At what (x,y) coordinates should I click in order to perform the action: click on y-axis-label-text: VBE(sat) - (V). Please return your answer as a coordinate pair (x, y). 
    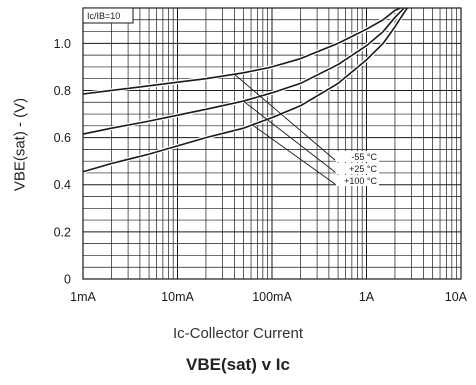
    Looking at the image, I should click on (20, 144).